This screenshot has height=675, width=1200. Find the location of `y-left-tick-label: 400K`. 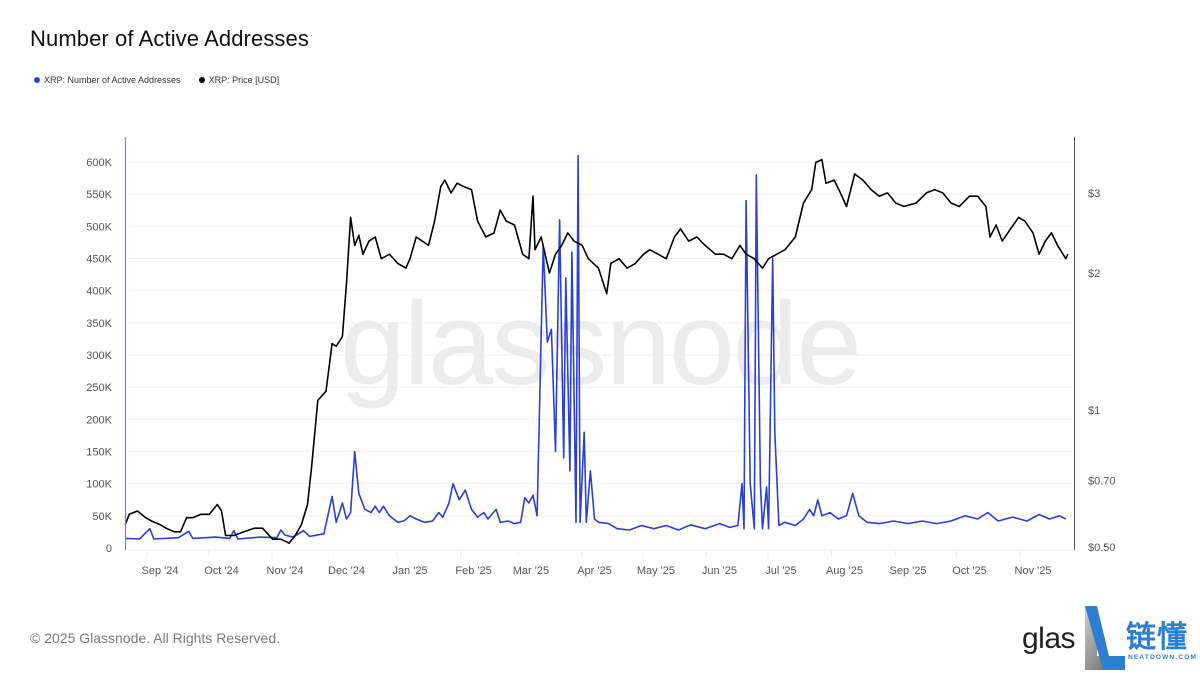

y-left-tick-label: 400K is located at coordinates (99, 292).